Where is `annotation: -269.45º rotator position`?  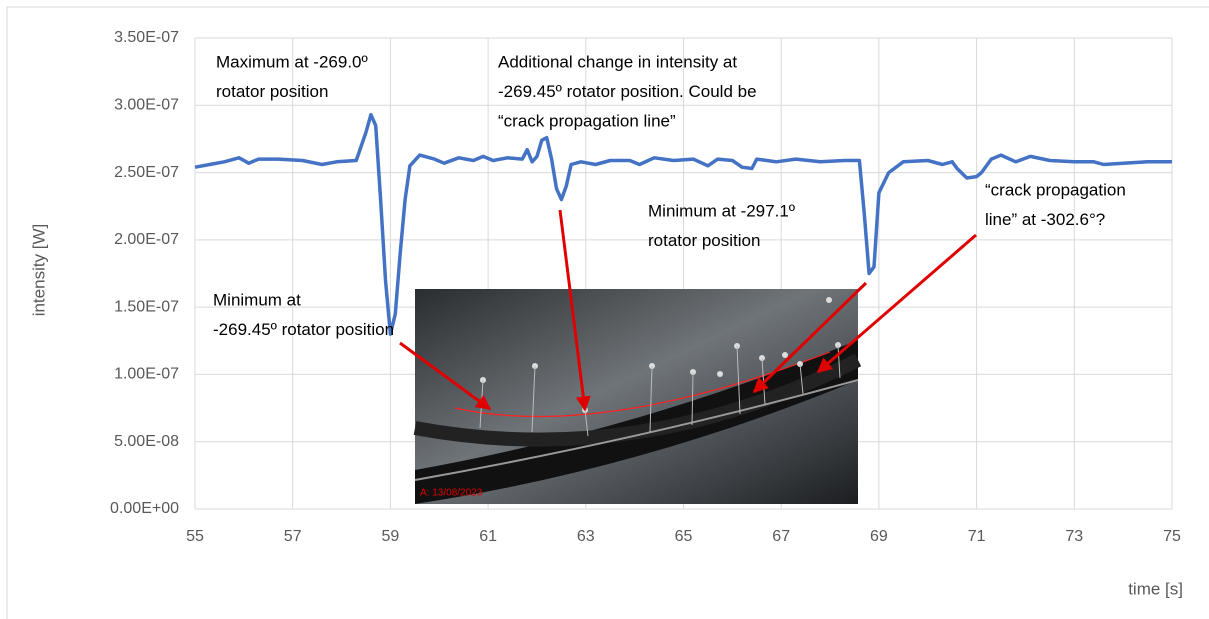
annotation: -269.45º rotator position is located at coordinates (303, 329).